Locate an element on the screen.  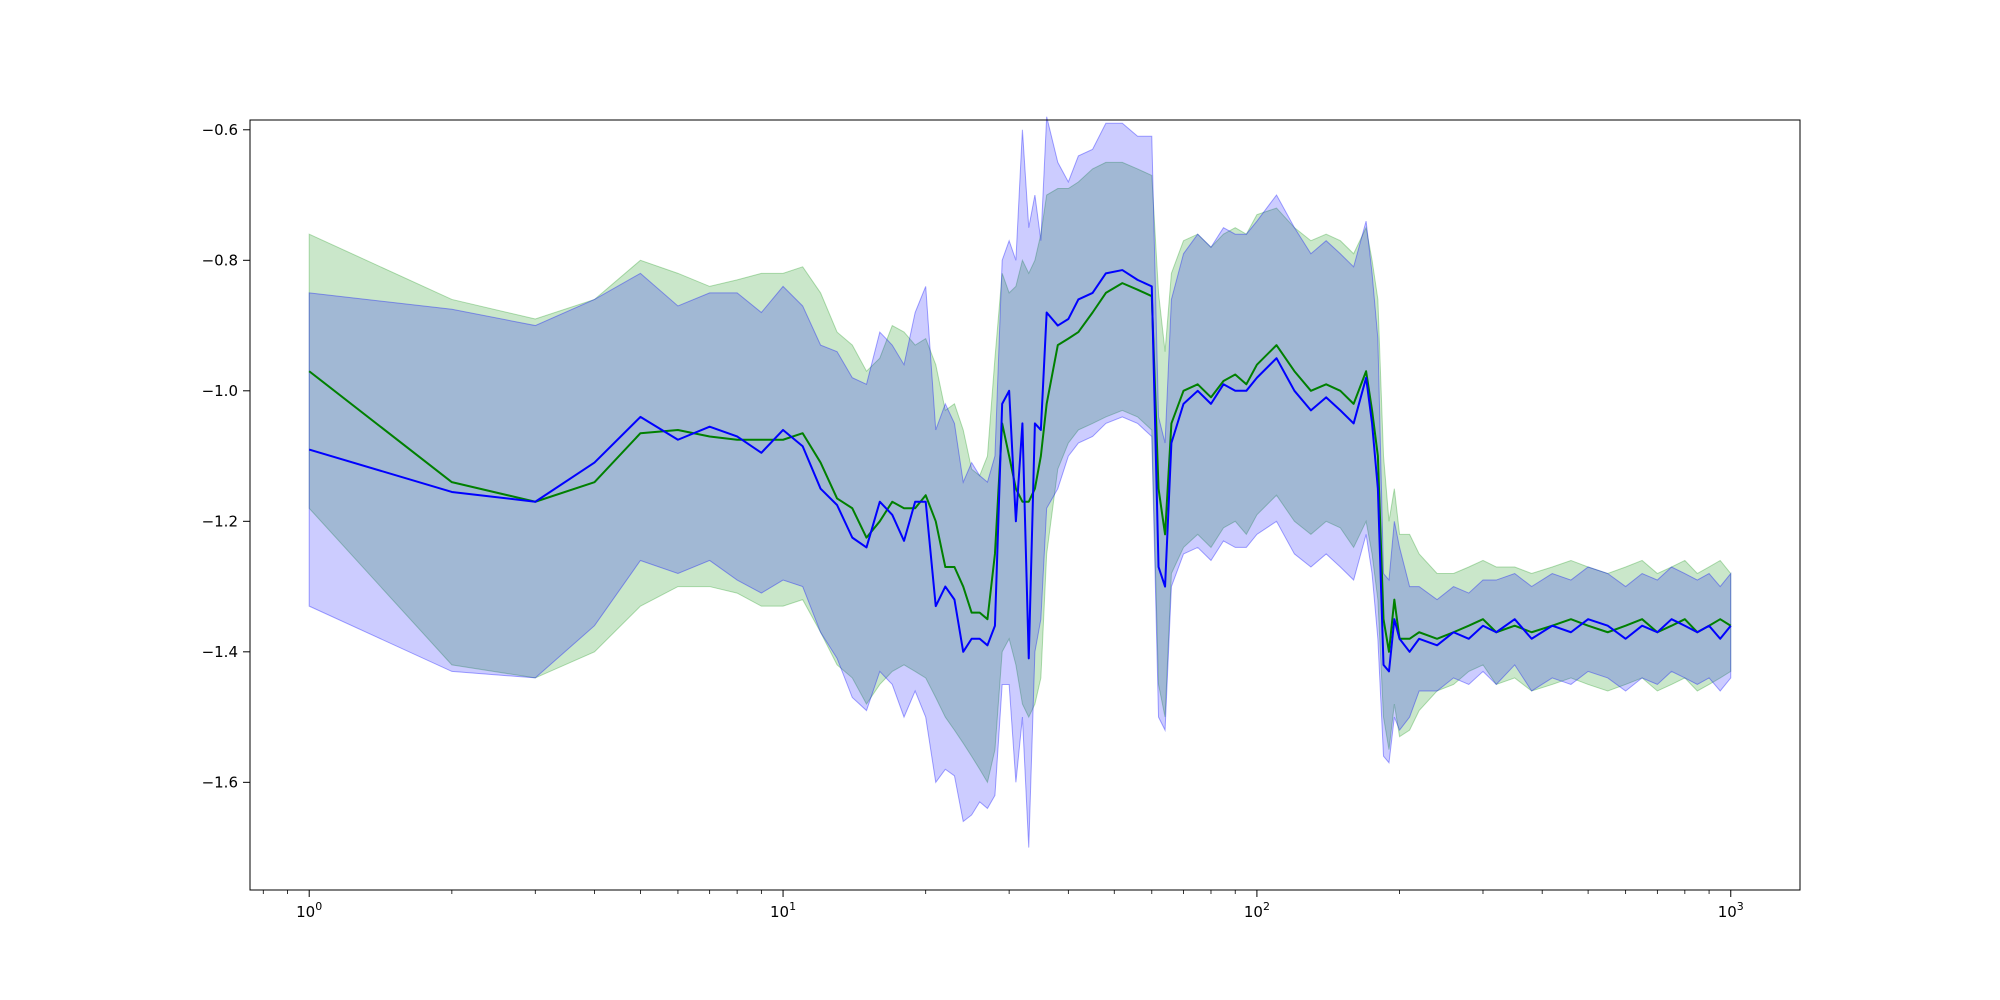
x-tick-label: 10³ is located at coordinates (1731, 910).